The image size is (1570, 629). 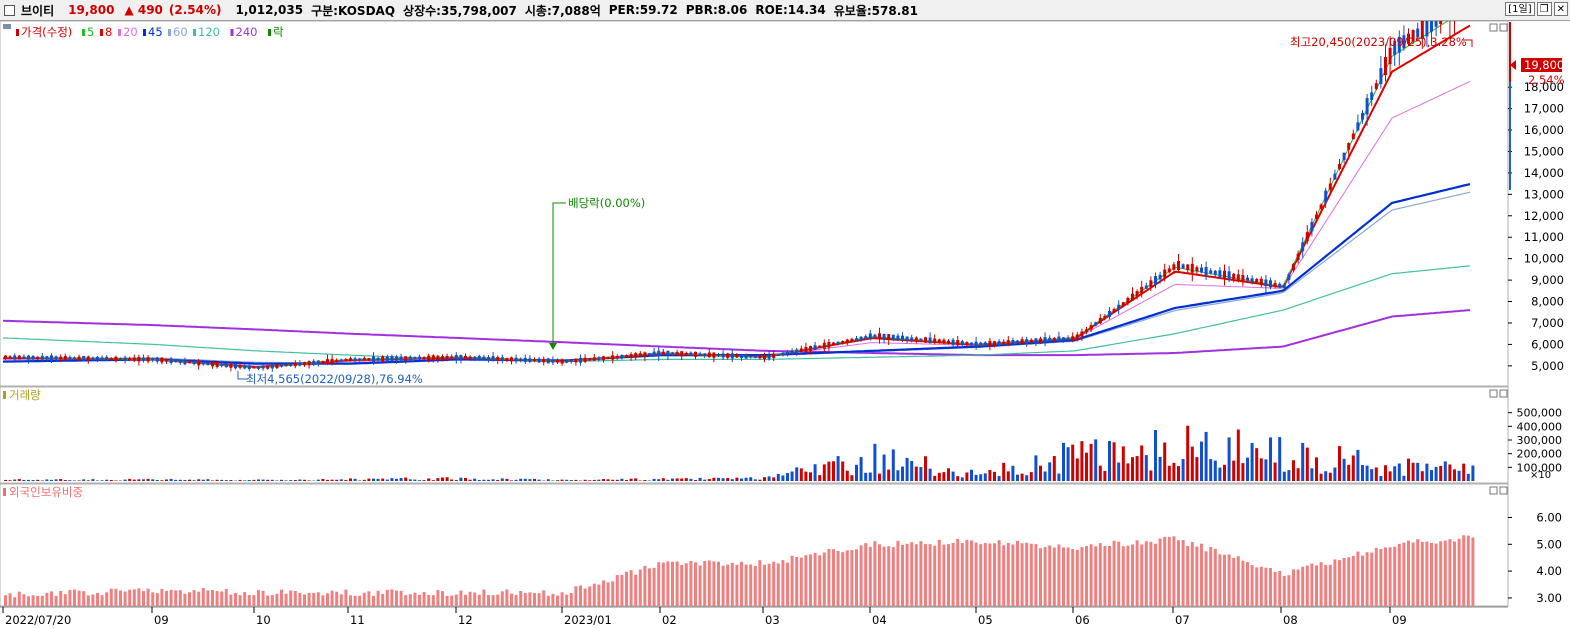 I want to click on pbr-value: PBR:8.06, so click(x=716, y=10).